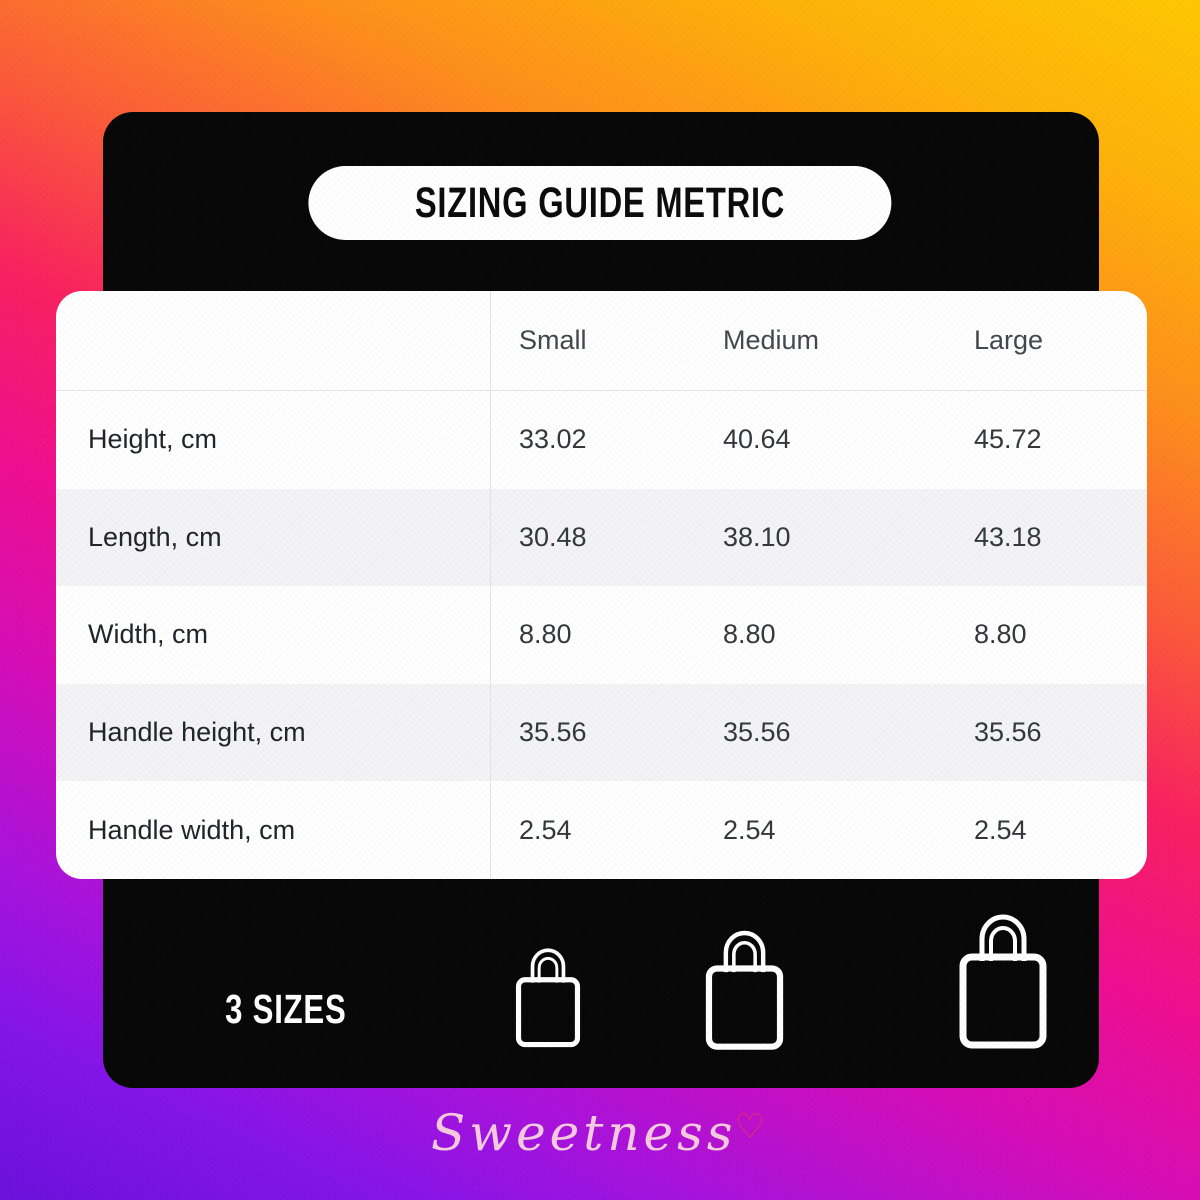 This screenshot has width=1200, height=1200. Describe the element at coordinates (601, 635) in the screenshot. I see `table-row: Width, cm 8.80 8.80 8.80` at that location.